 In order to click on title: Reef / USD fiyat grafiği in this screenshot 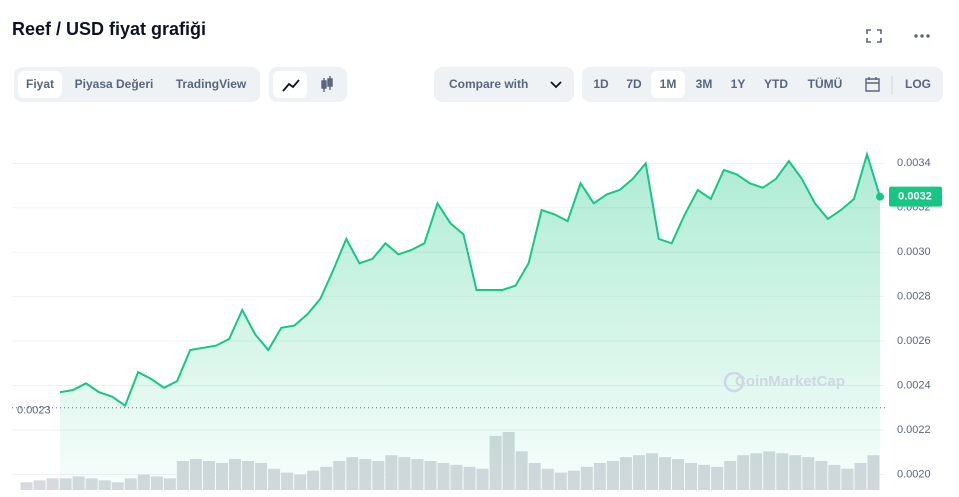, I will do `click(109, 29)`.